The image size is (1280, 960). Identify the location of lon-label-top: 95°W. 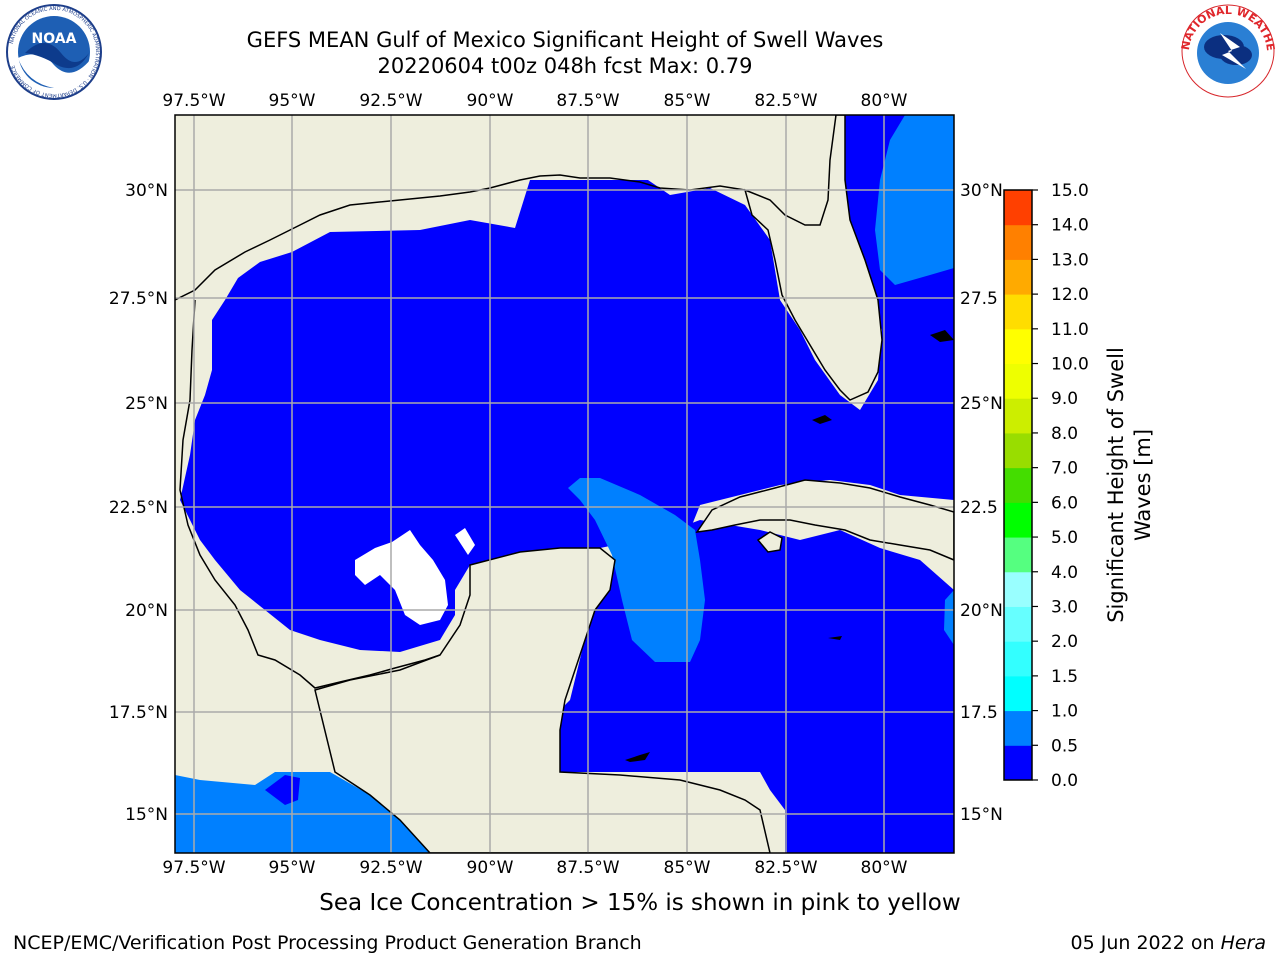
(292, 101).